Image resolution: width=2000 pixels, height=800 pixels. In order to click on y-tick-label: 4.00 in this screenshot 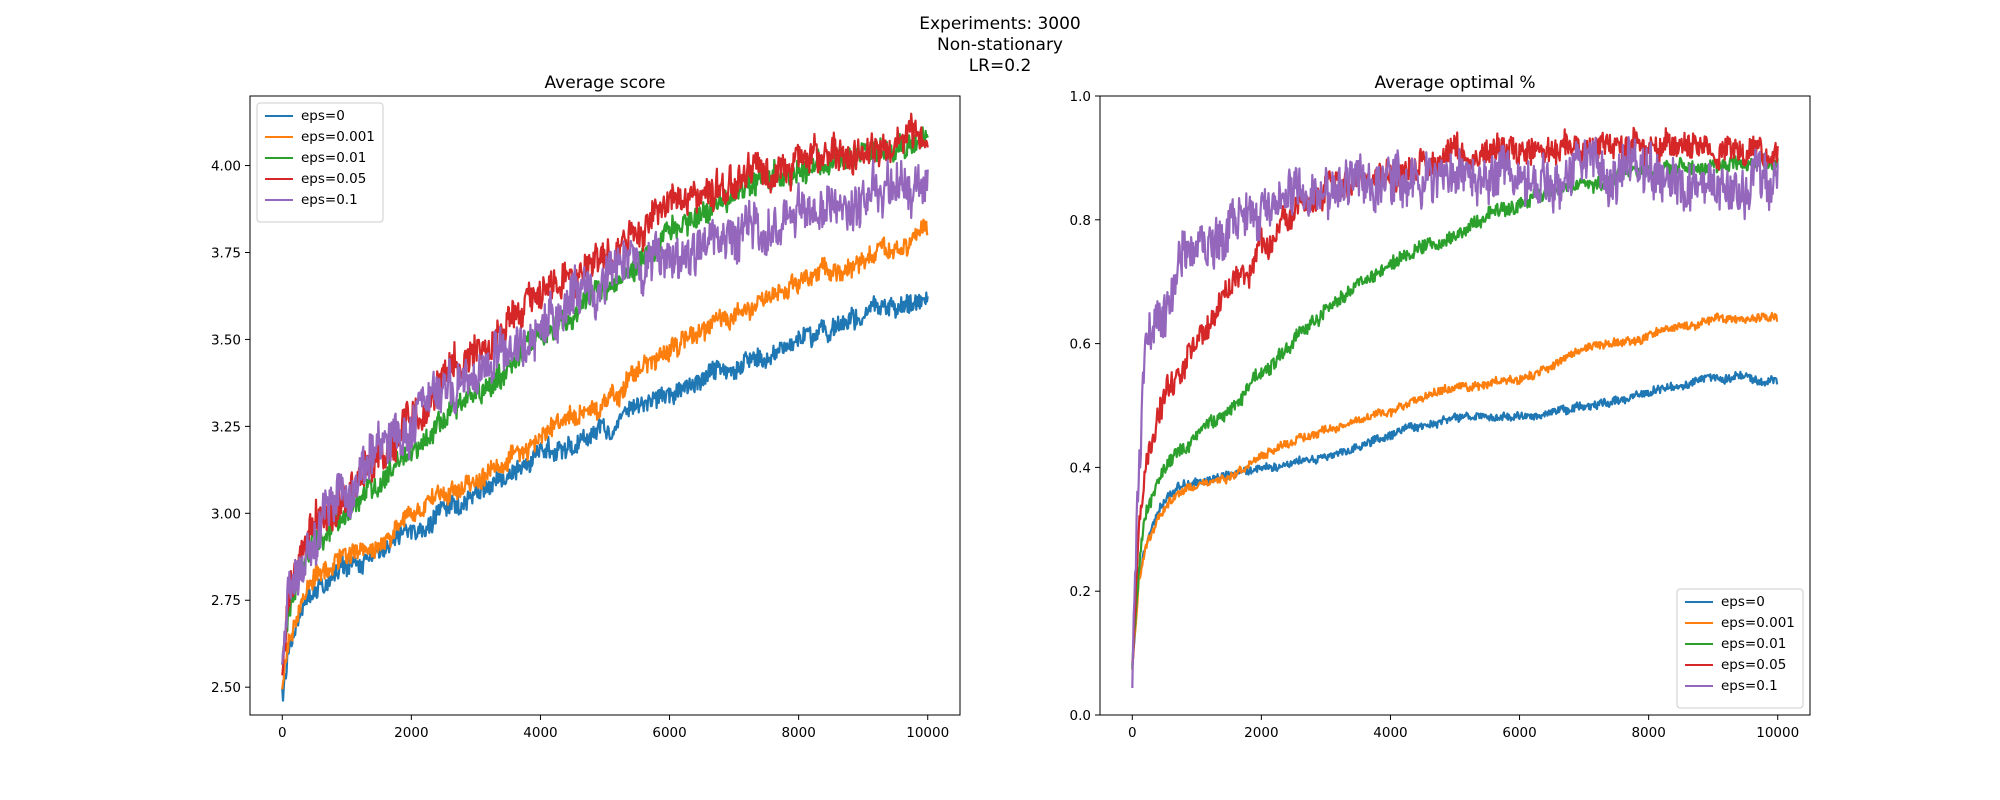, I will do `click(226, 167)`.